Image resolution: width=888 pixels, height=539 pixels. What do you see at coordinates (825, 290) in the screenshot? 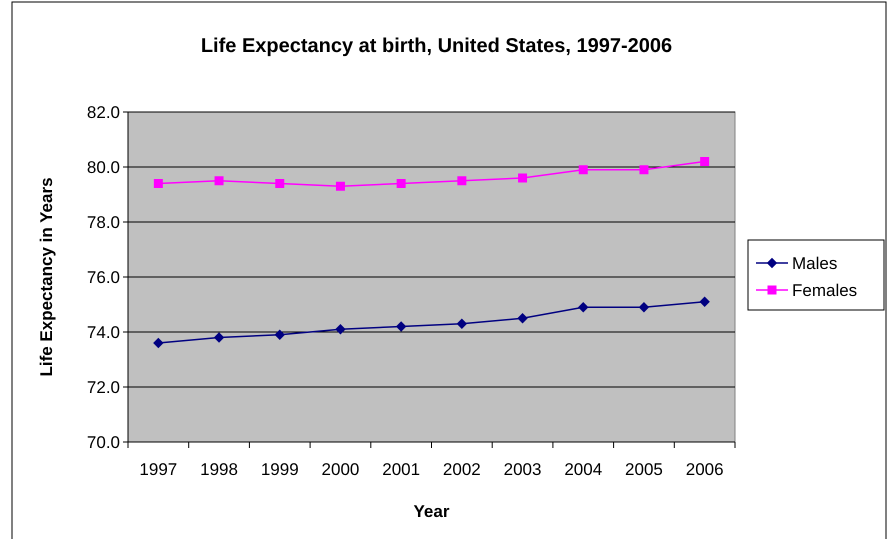
I see `legend-label: Females` at bounding box center [825, 290].